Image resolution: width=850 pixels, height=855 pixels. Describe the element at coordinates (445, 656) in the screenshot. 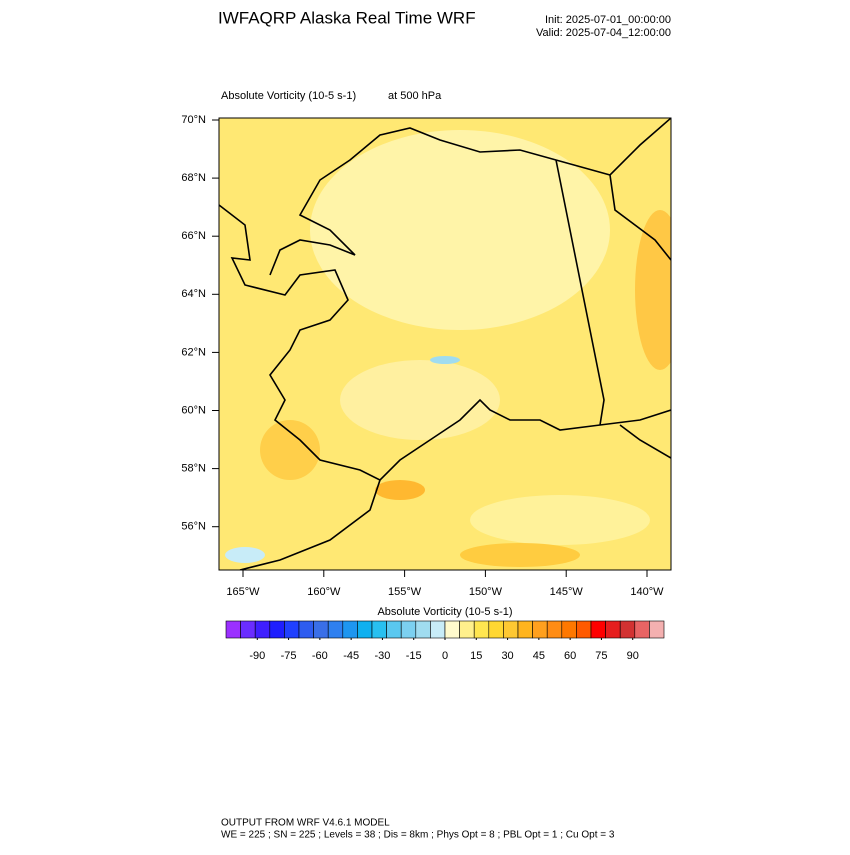

I see `colorbar-tick-label: 0` at that location.